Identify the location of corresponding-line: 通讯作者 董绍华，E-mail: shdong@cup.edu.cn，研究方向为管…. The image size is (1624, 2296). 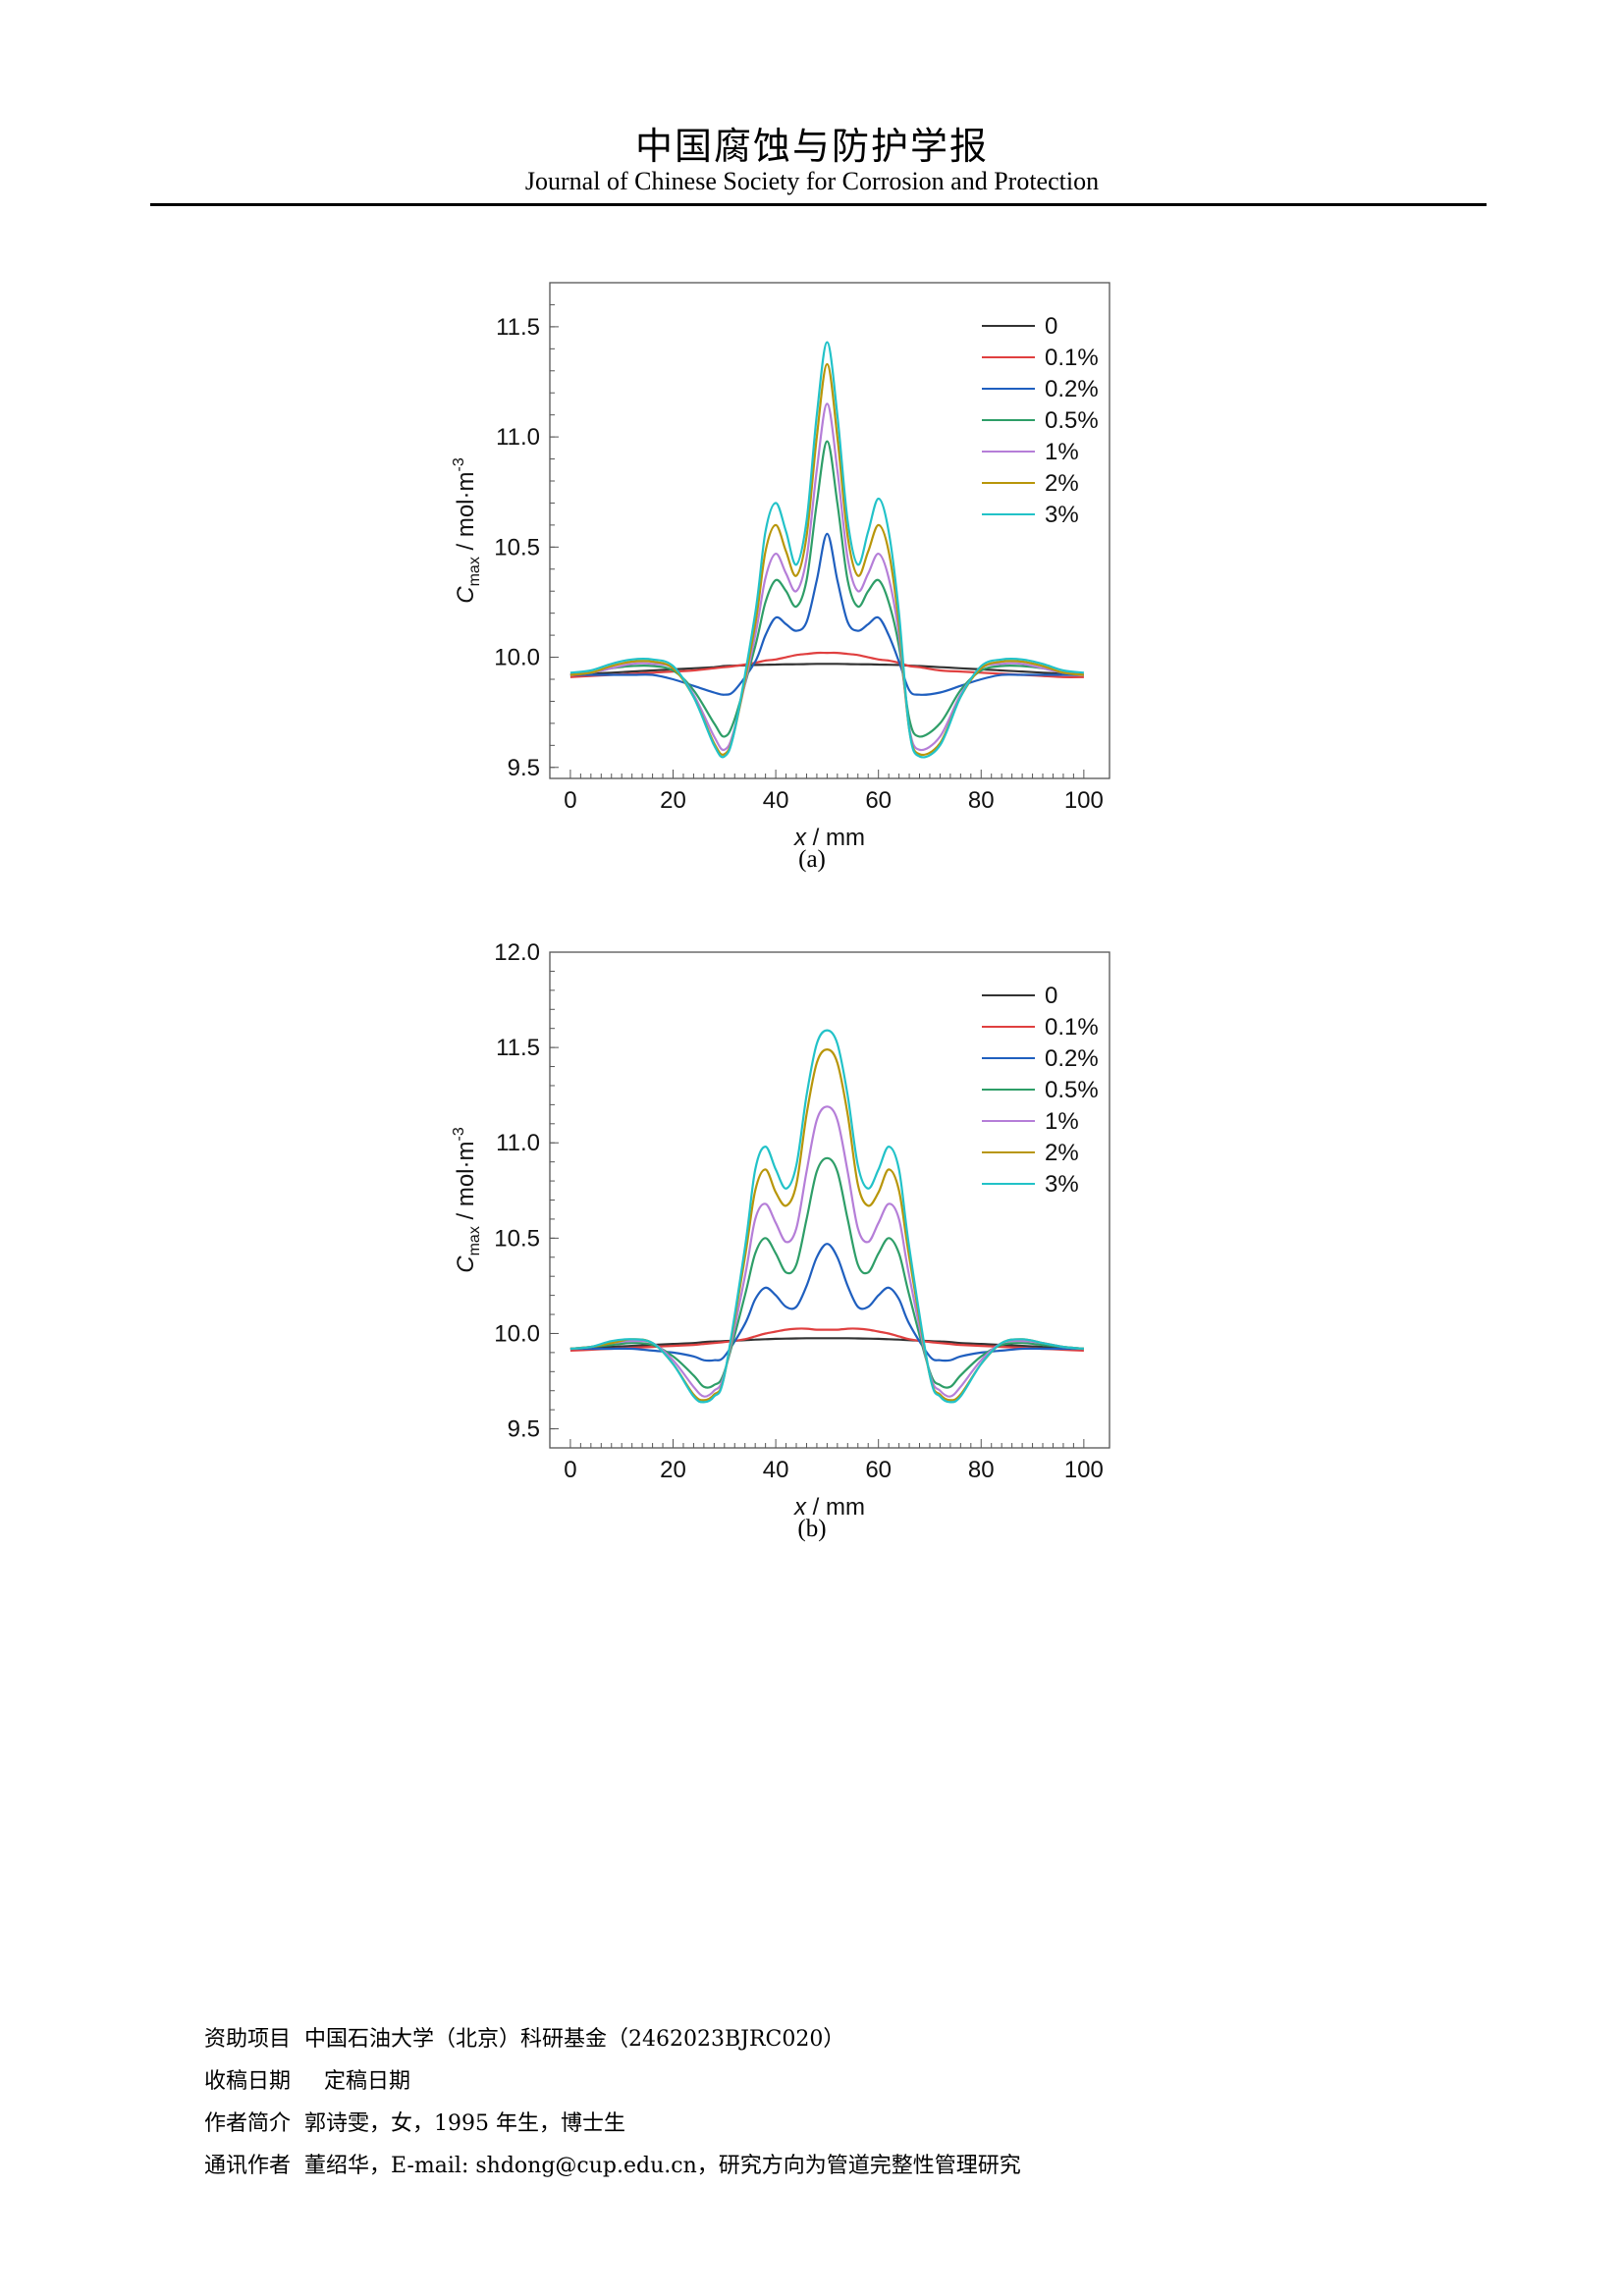
(612, 2166).